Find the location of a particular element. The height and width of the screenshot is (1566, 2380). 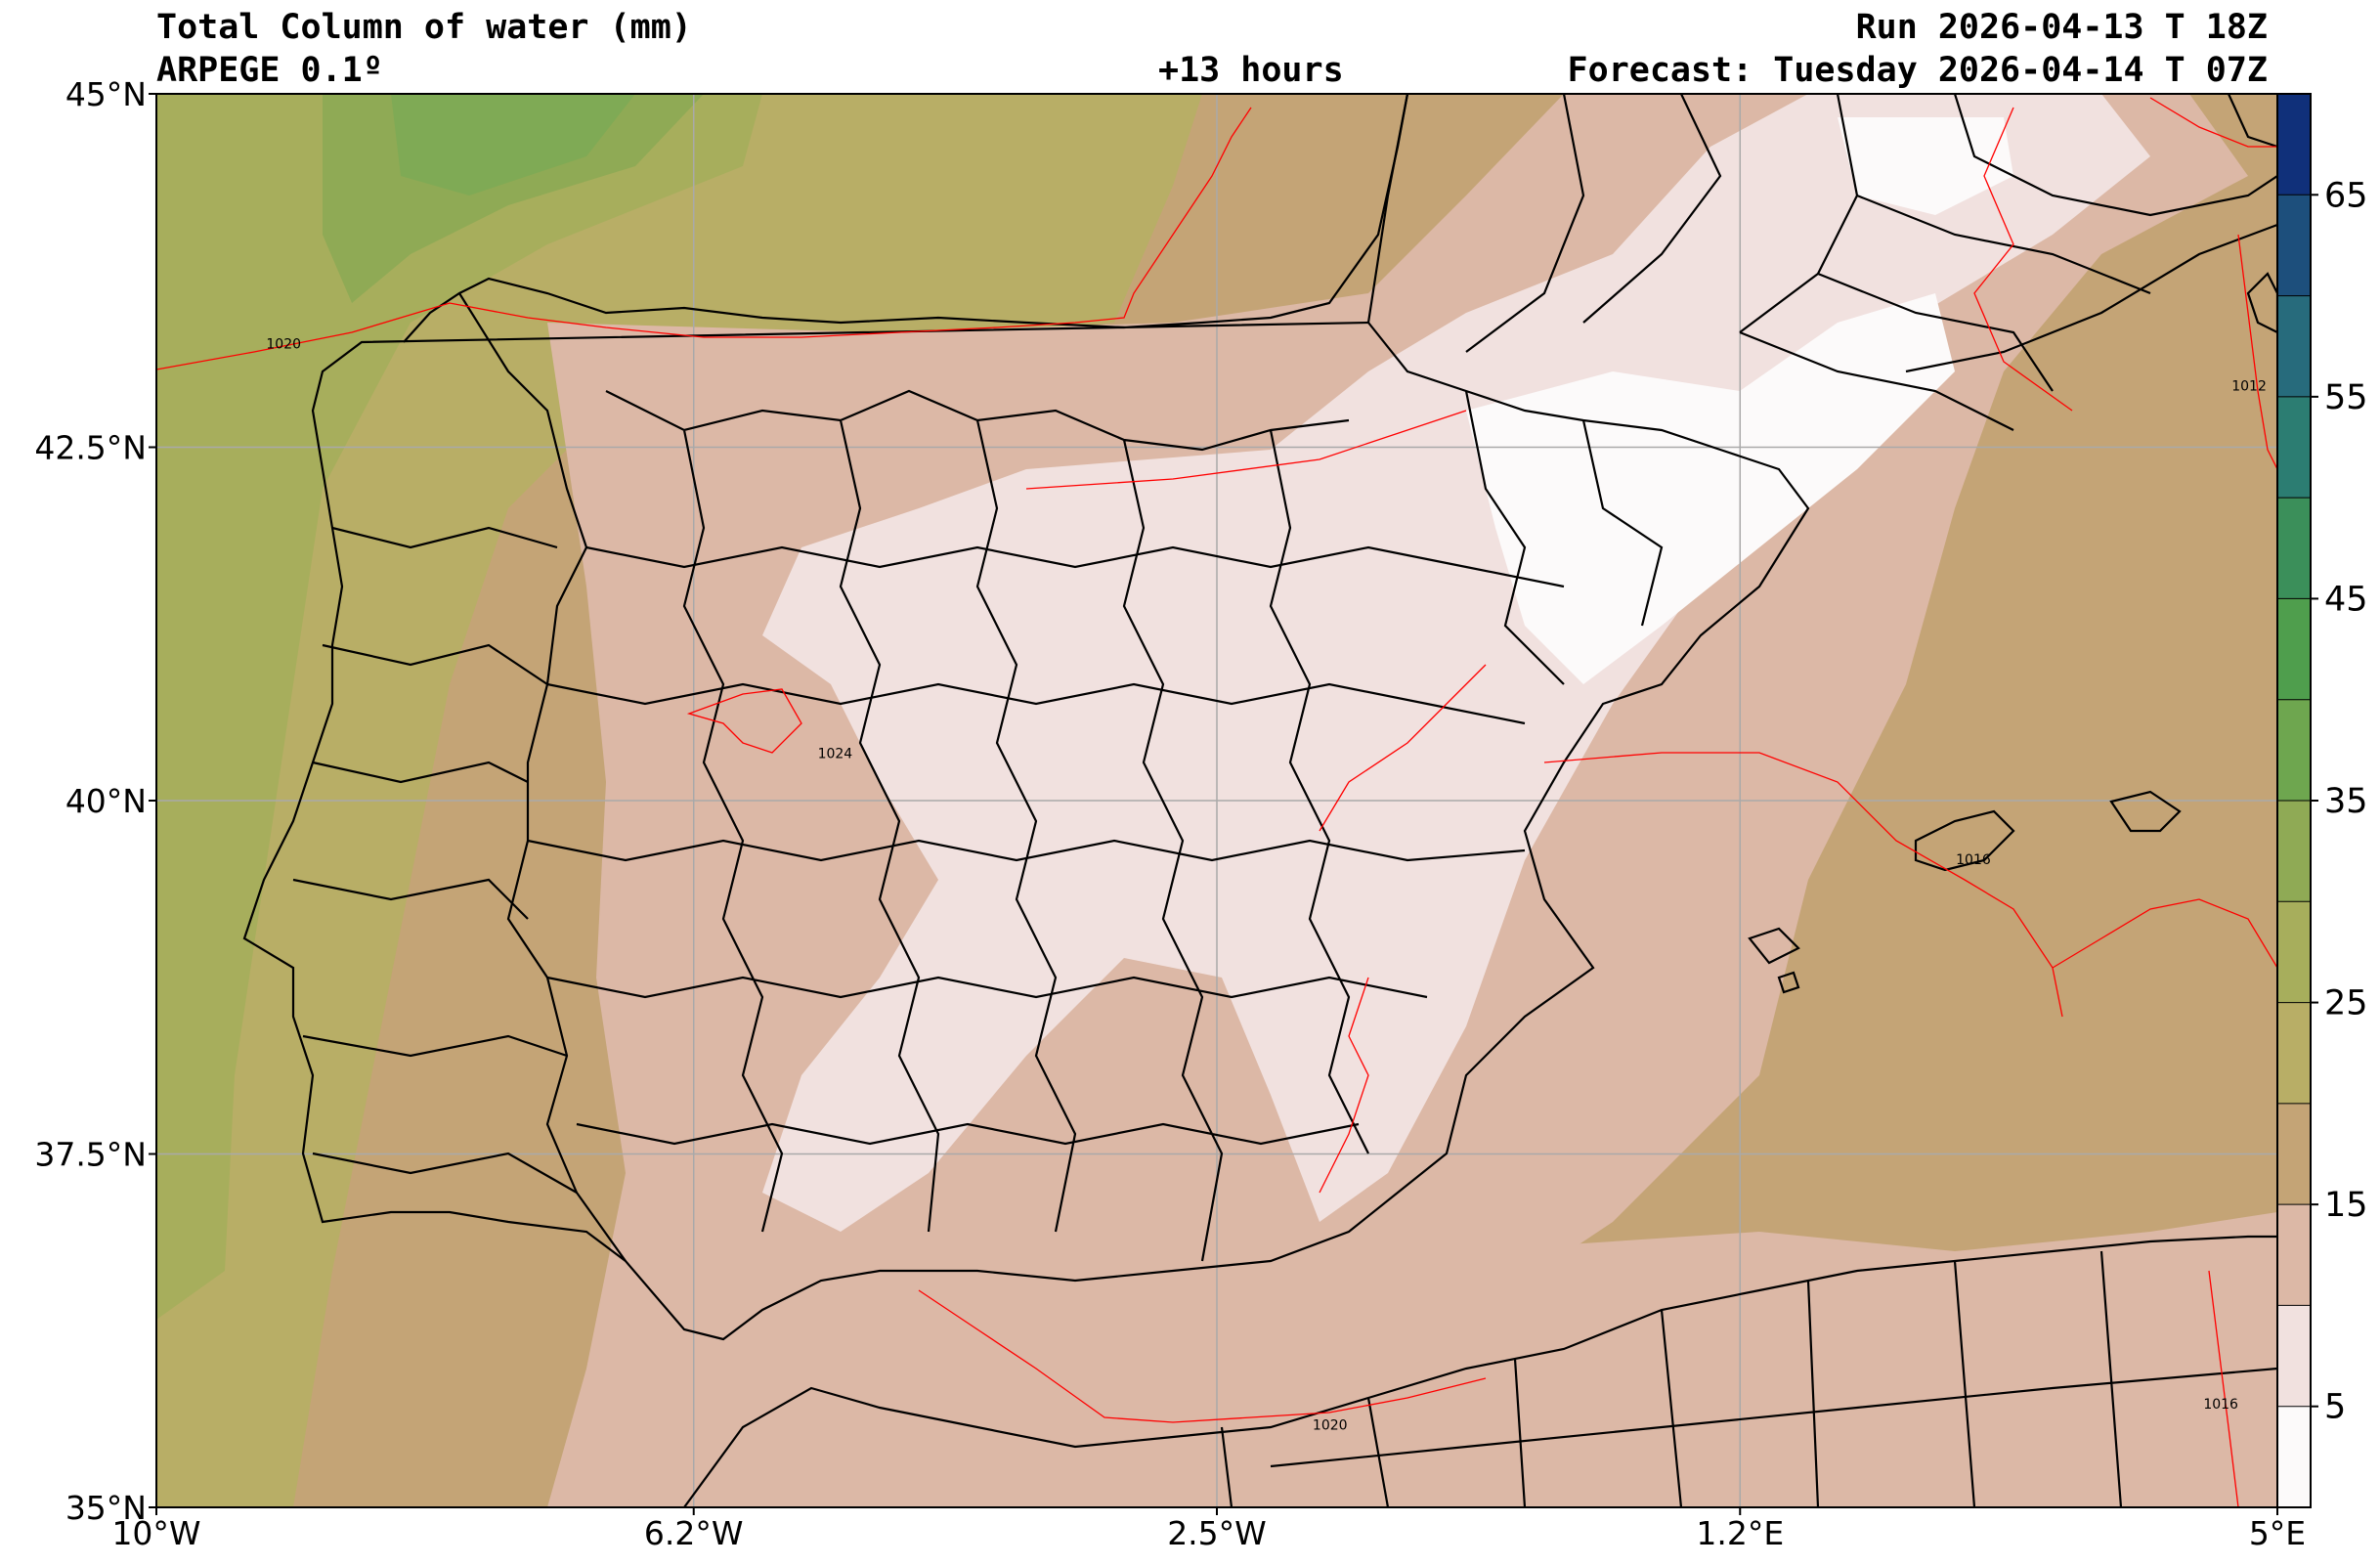

lon-tick-label: 10°W is located at coordinates (155, 1533).